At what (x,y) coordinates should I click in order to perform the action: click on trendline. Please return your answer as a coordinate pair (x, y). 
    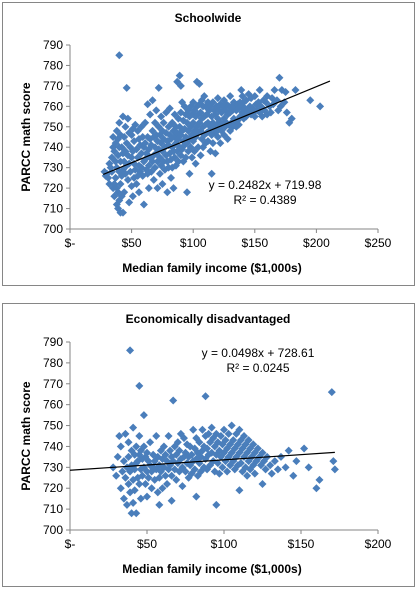
    Looking at the image, I should click on (217, 128).